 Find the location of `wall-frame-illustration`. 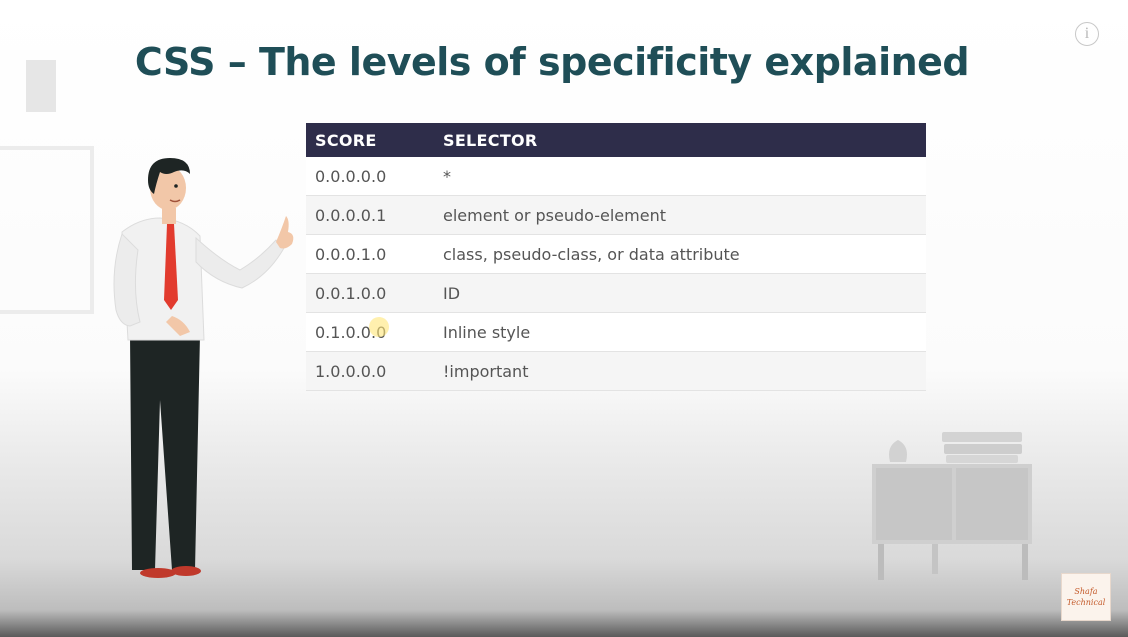

wall-frame-illustration is located at coordinates (47, 230).